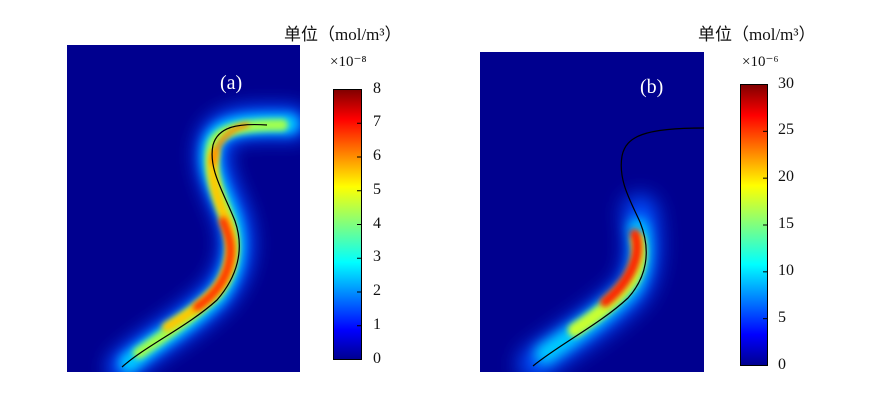 The height and width of the screenshot is (406, 874). Describe the element at coordinates (782, 364) in the screenshot. I see `panel-b-tick-label: 0` at that location.